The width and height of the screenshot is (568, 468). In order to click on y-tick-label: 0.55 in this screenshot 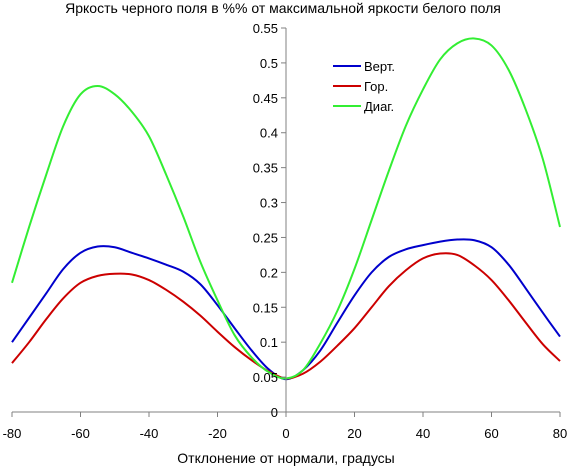, I will do `click(265, 28)`.